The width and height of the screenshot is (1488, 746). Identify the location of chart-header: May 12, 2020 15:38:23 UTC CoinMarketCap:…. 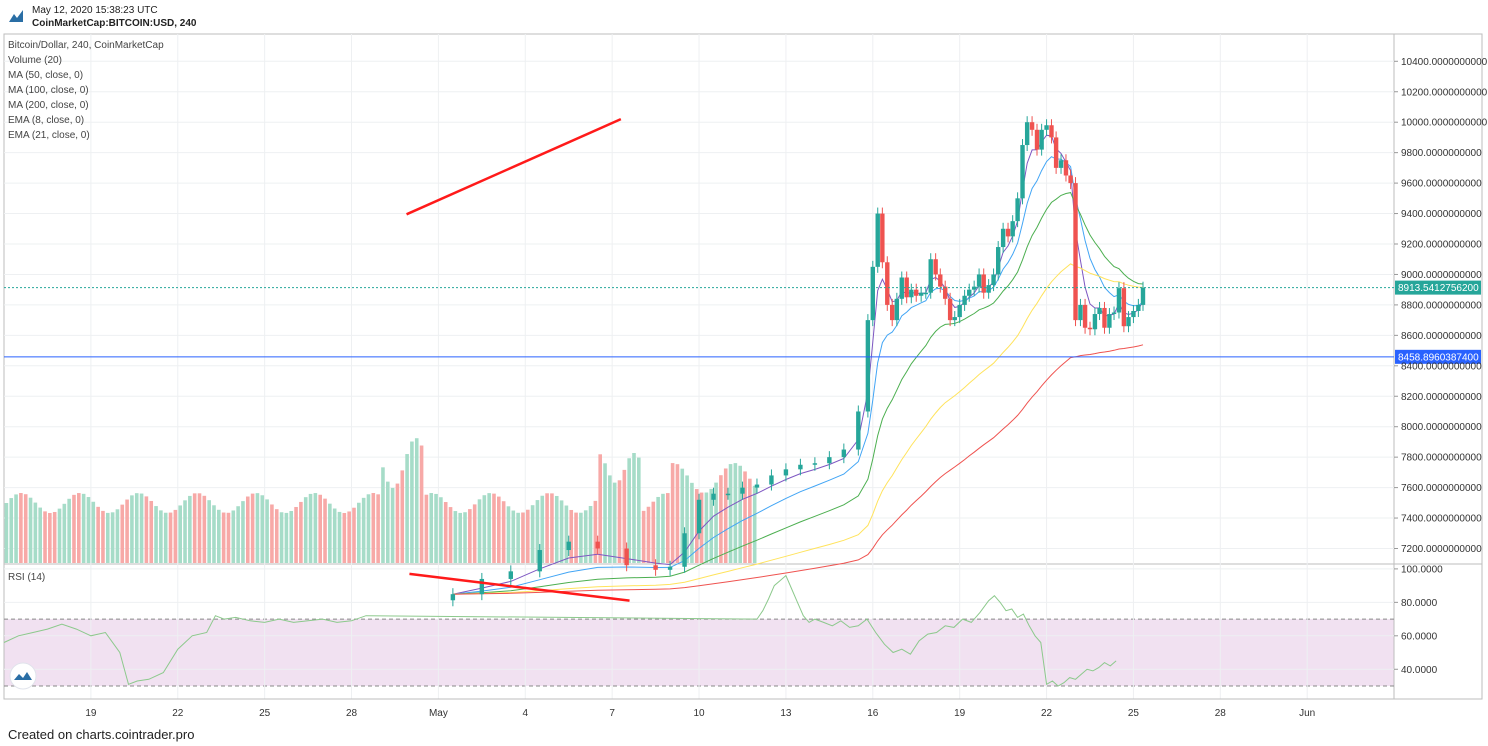
(744, 17).